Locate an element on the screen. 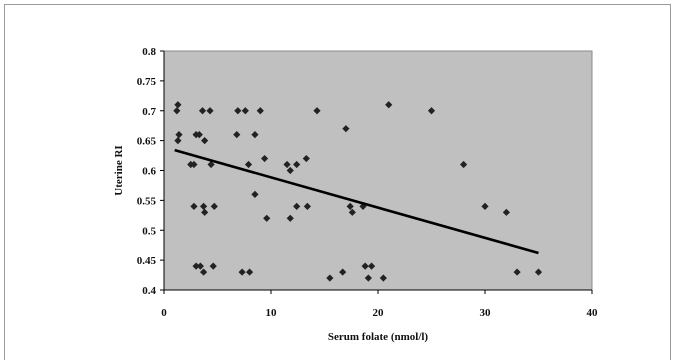 The width and height of the screenshot is (676, 360). y-tick-label: 0.55 is located at coordinates (147, 201).